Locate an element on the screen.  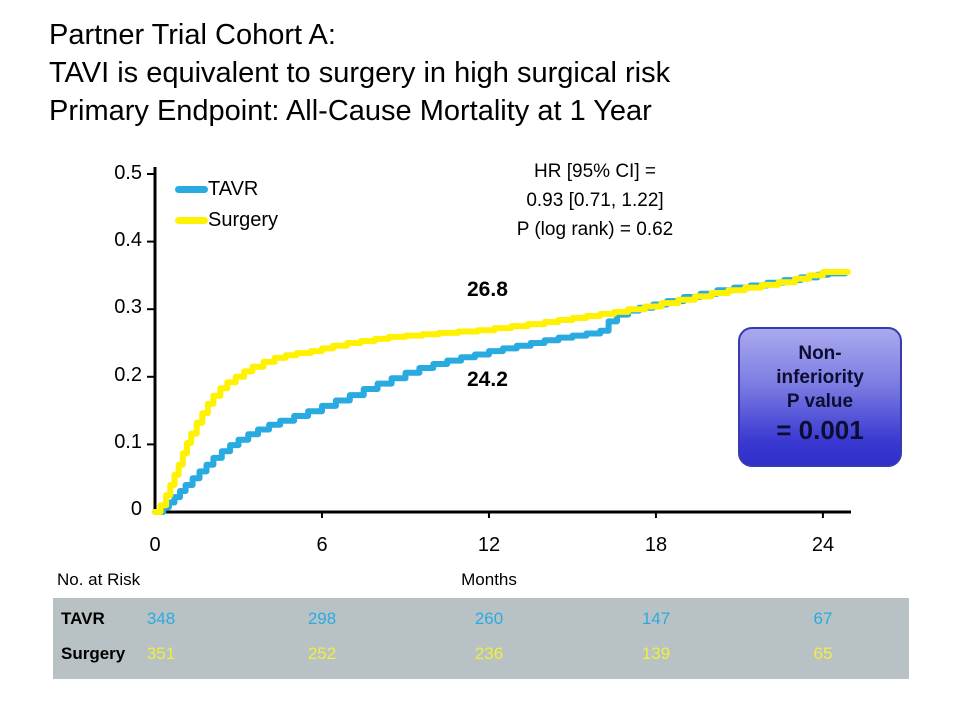
x-tick-12: 12 is located at coordinates (489, 545).